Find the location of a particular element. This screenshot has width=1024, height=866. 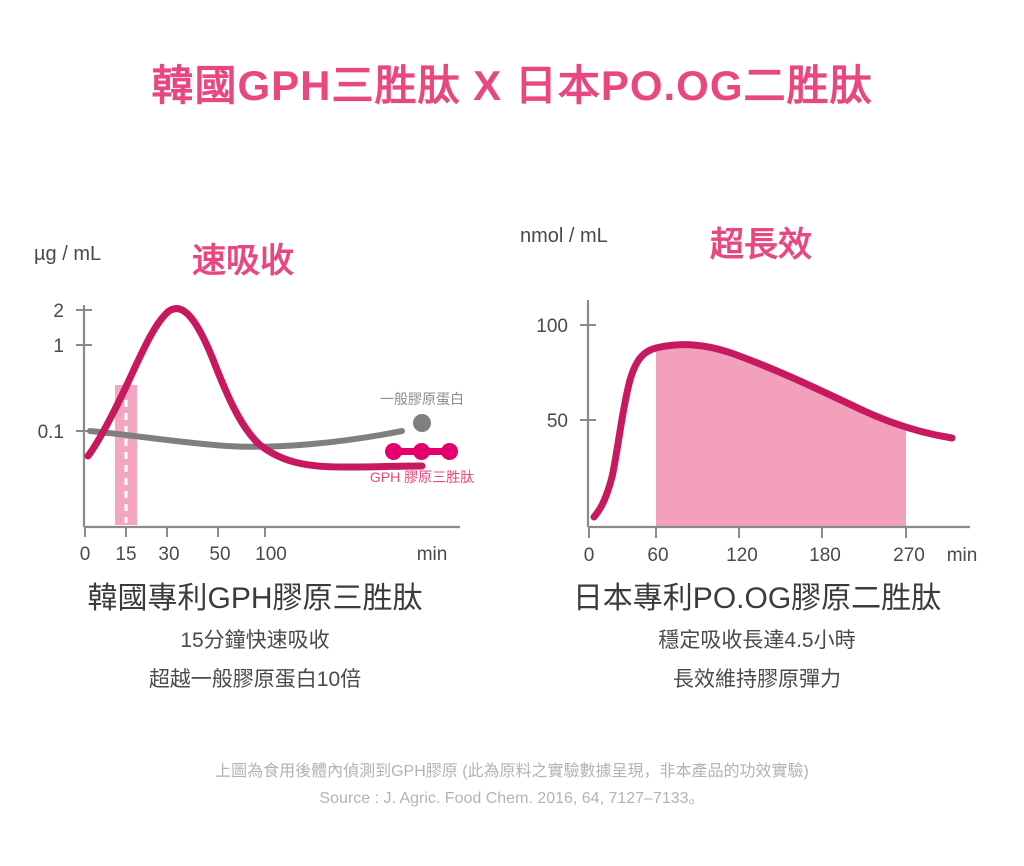

tripeptide-chain-icon is located at coordinates (422, 452).